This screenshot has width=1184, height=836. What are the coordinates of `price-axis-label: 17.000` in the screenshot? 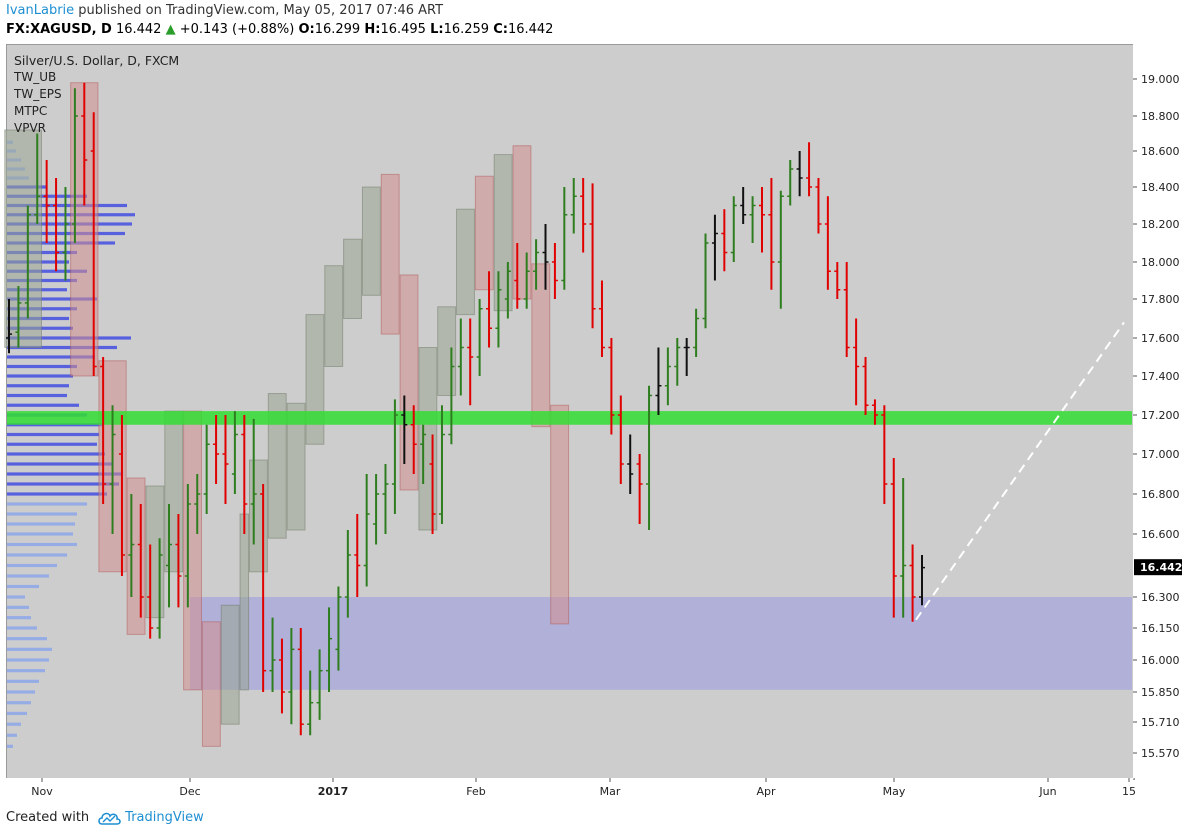 It's located at (1160, 454).